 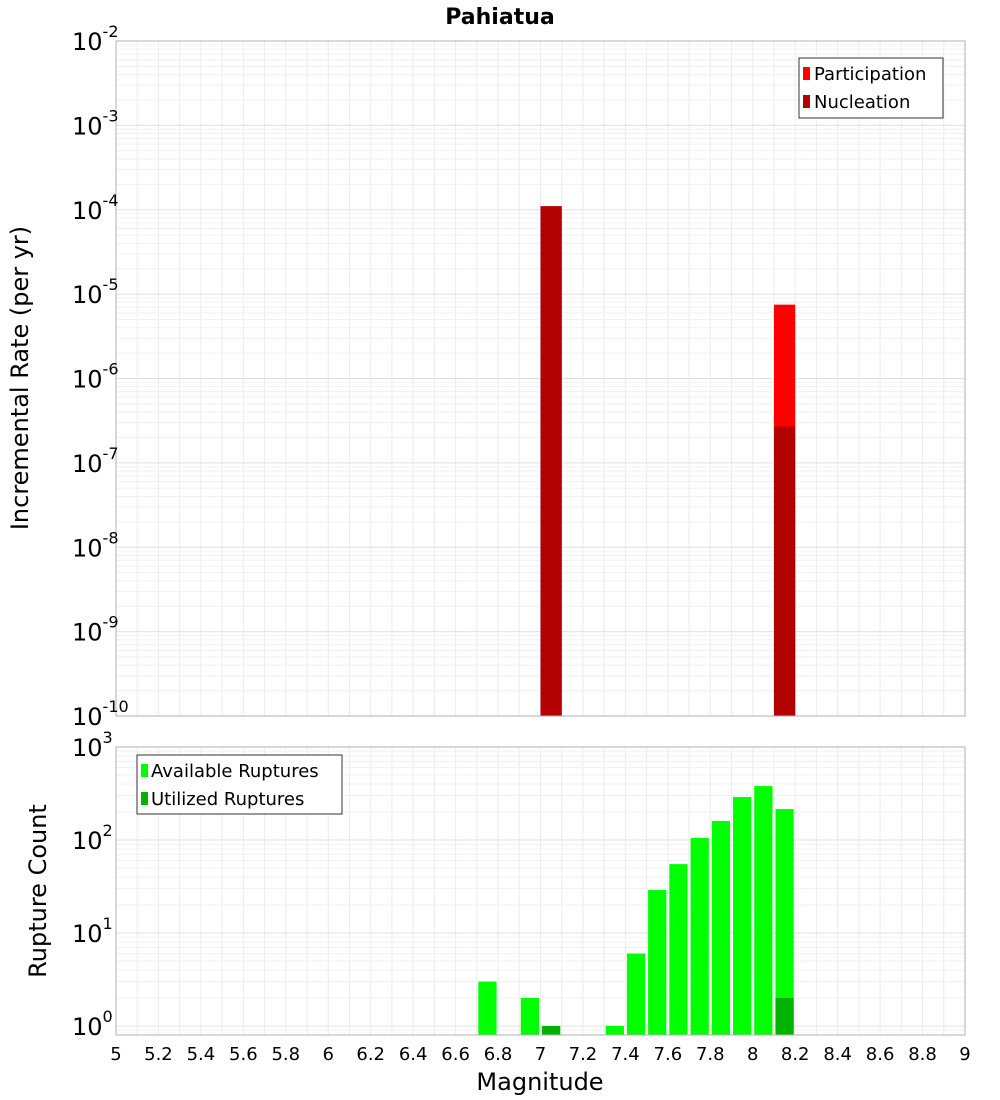 What do you see at coordinates (144, 798) in the screenshot?
I see `legend-swatch-utilized` at bounding box center [144, 798].